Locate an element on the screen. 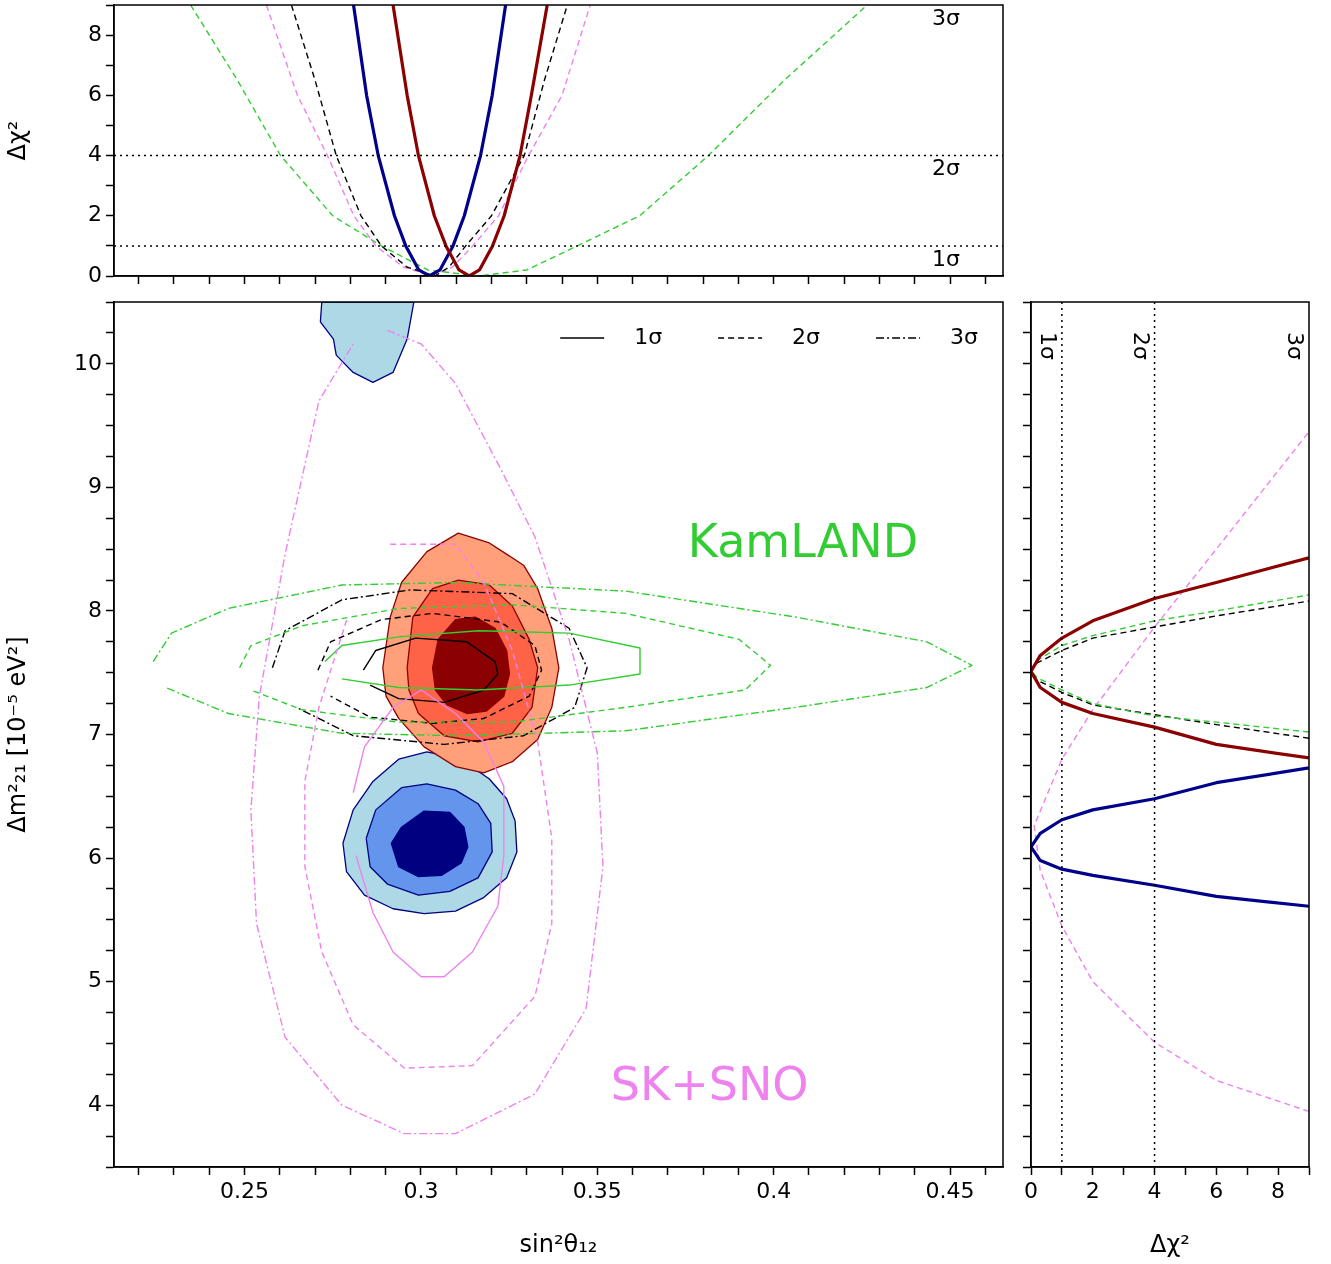 This screenshot has height=1264, width=1331. y-axis-title: Δm²₂₁ [10⁻⁵ eV²] is located at coordinates (16, 734).